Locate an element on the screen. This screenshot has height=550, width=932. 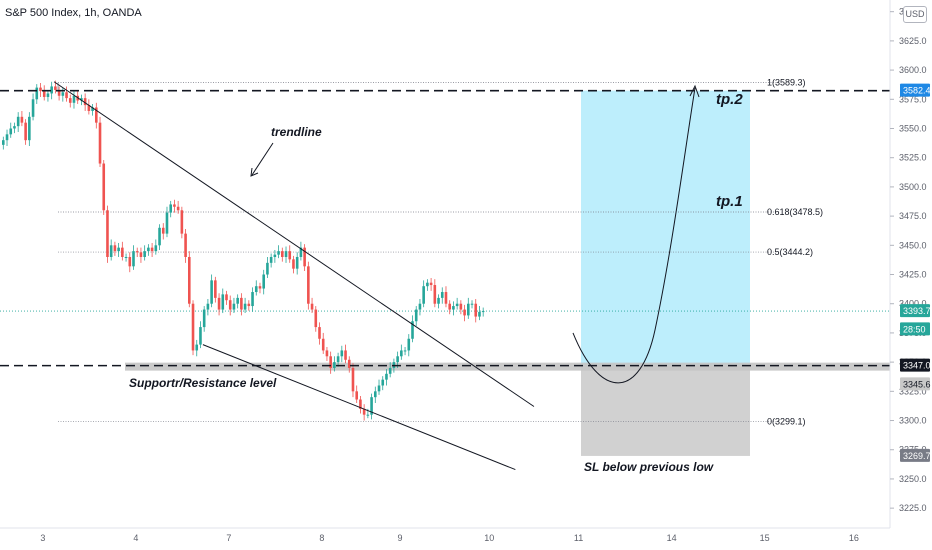
price-tag-label: 3345.6 is located at coordinates (917, 384).